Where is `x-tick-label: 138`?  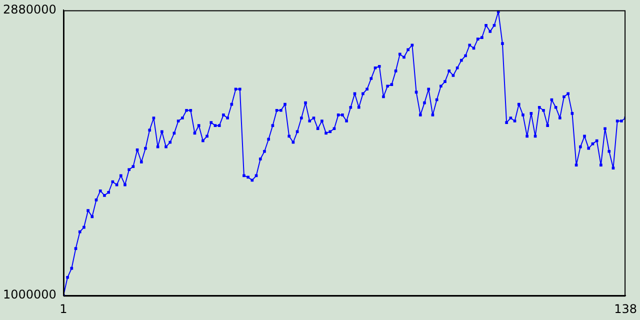 x-tick-label: 138 is located at coordinates (625, 309).